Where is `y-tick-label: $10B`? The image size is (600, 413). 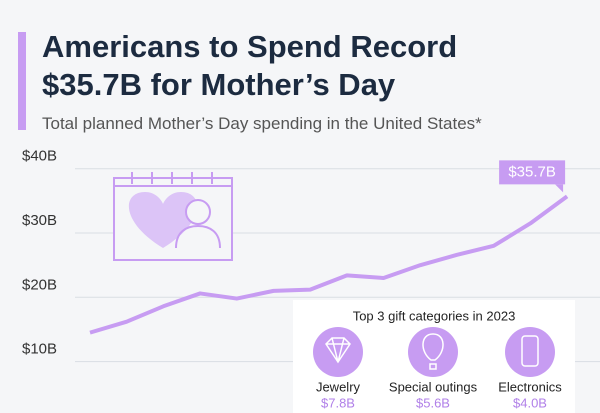
y-tick-label: $10B is located at coordinates (39, 349).